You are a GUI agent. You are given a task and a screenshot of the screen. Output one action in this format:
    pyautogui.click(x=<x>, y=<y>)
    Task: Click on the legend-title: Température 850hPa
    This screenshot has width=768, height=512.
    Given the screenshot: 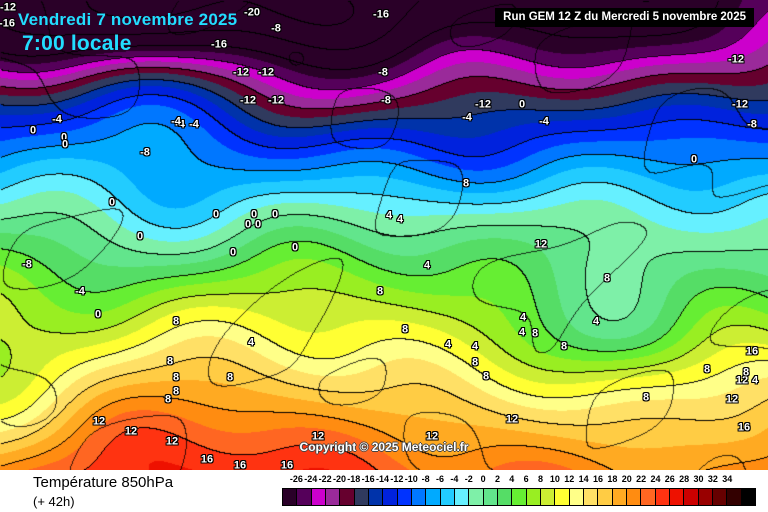 What is the action you would take?
    pyautogui.click(x=103, y=482)
    